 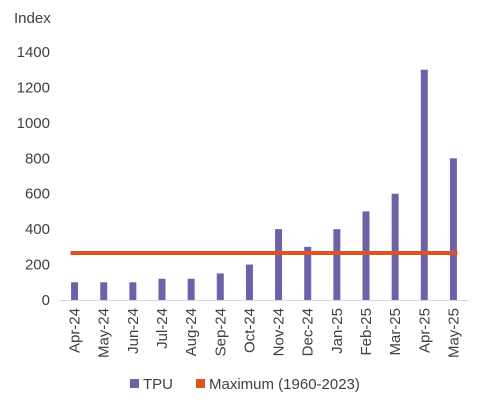 What do you see at coordinates (366, 332) in the screenshot?
I see `x-tick-label: Feb-25` at bounding box center [366, 332].